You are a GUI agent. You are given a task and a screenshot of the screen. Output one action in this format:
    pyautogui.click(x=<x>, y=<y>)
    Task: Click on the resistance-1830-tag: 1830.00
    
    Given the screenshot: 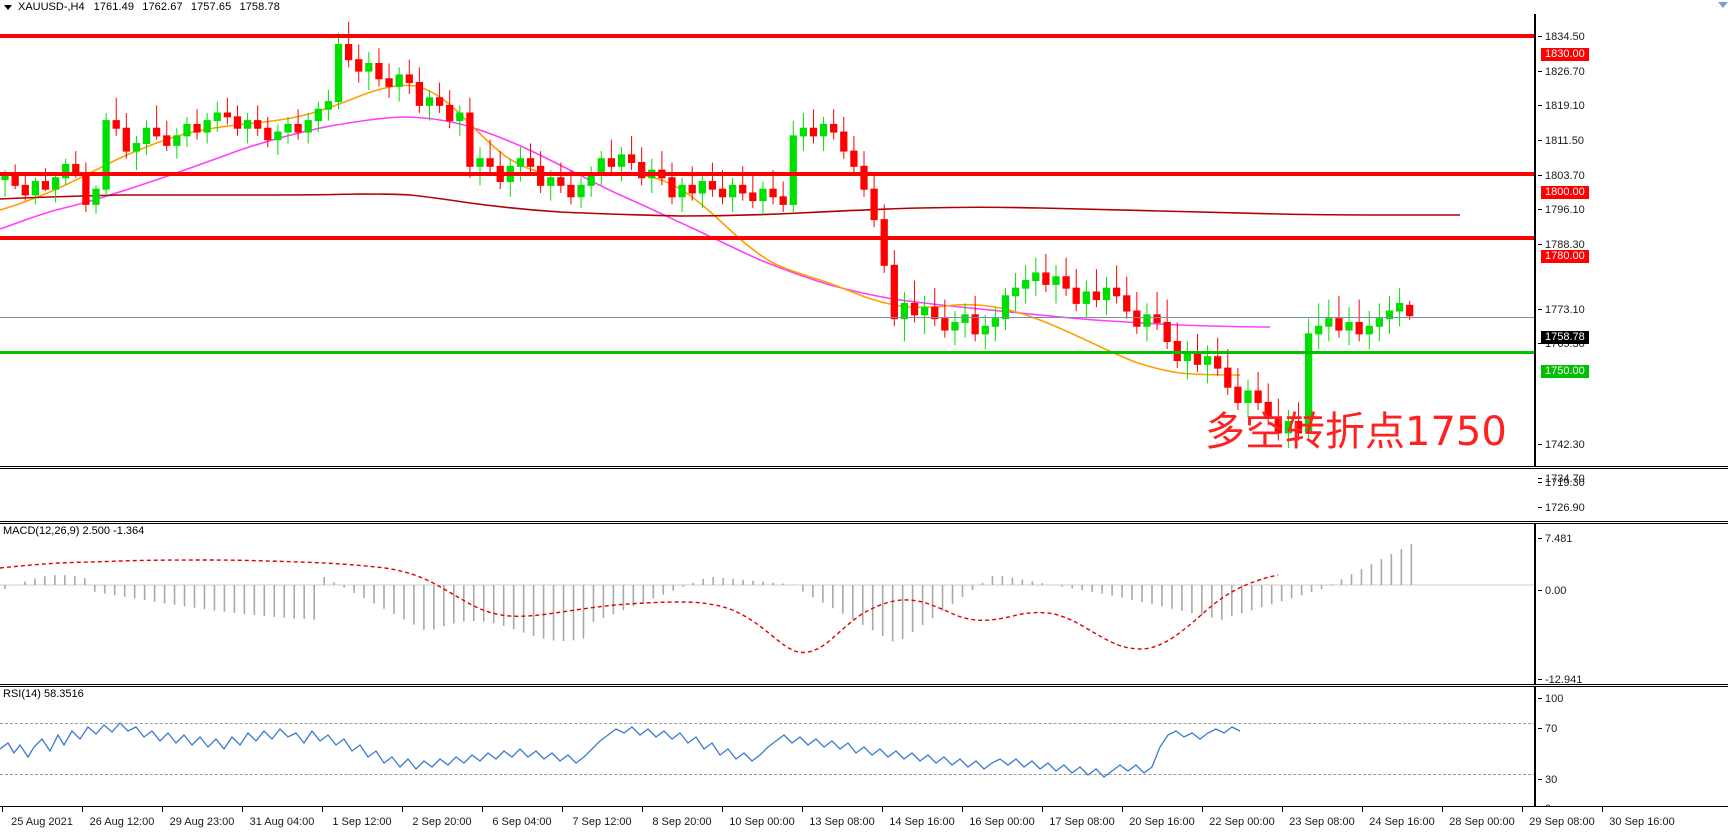 What is the action you would take?
    pyautogui.click(x=1565, y=54)
    